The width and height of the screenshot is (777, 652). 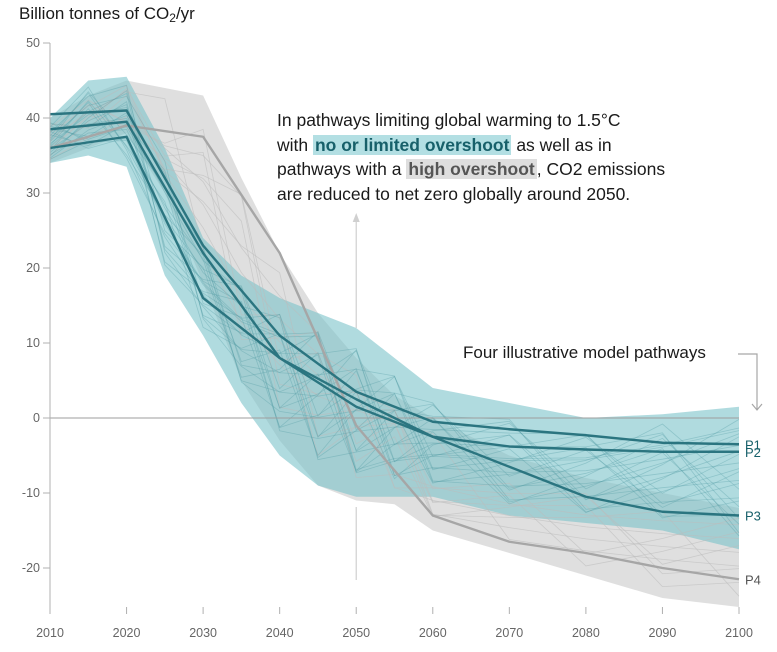 What do you see at coordinates (36, 321) in the screenshot?
I see `y-axis: 50 40 30 20 10 0 -10 -20` at bounding box center [36, 321].